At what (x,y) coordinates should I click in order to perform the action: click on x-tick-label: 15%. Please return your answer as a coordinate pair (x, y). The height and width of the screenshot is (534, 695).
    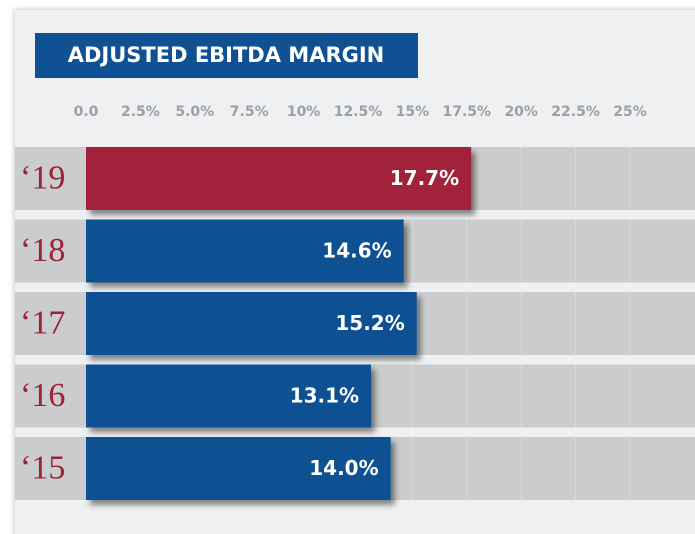
    Looking at the image, I should click on (413, 112).